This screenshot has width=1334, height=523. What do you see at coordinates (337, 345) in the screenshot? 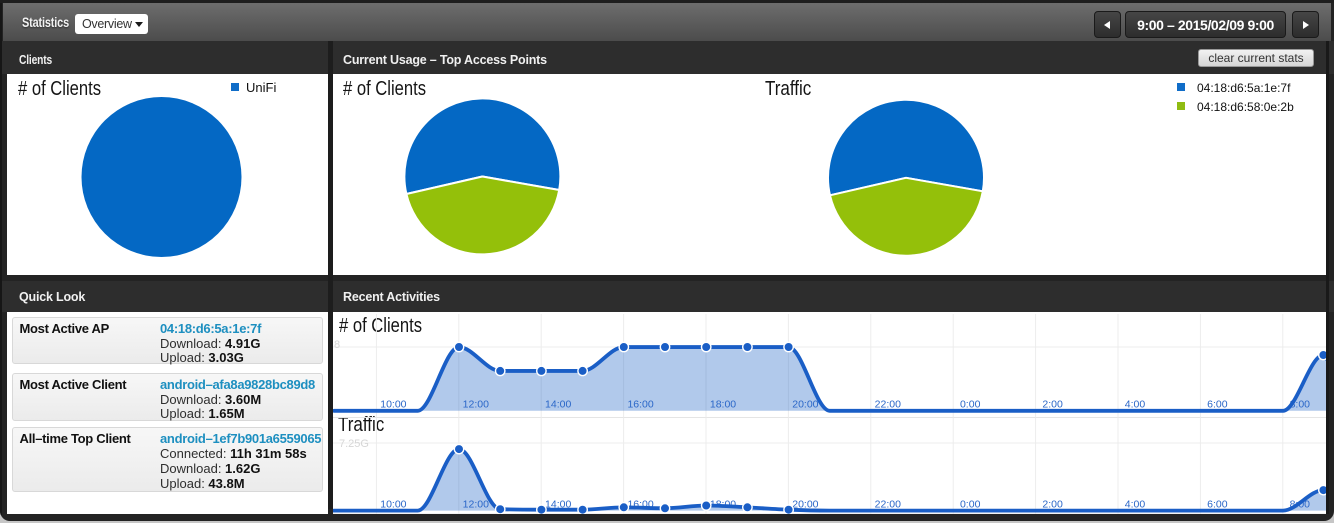
I see `svg-text: 8` at bounding box center [337, 345].